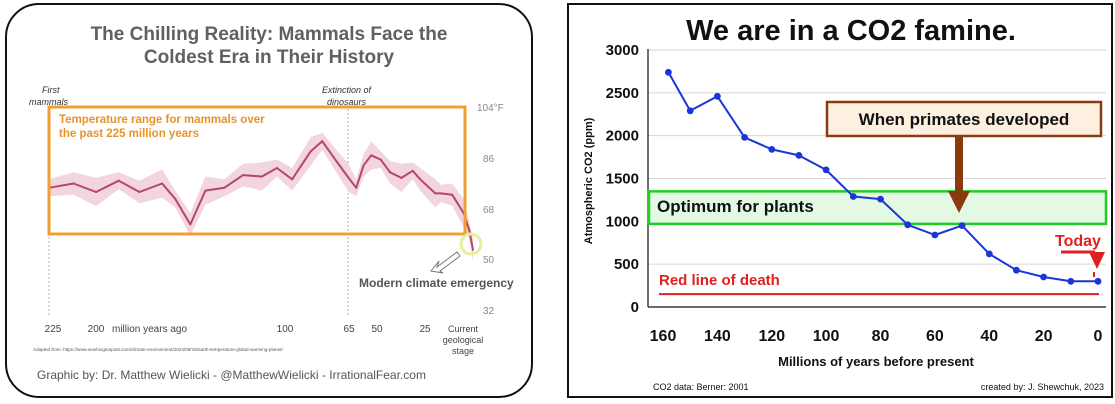  Describe the element at coordinates (377, 329) in the screenshot. I see `x-tick-50: 50` at that location.